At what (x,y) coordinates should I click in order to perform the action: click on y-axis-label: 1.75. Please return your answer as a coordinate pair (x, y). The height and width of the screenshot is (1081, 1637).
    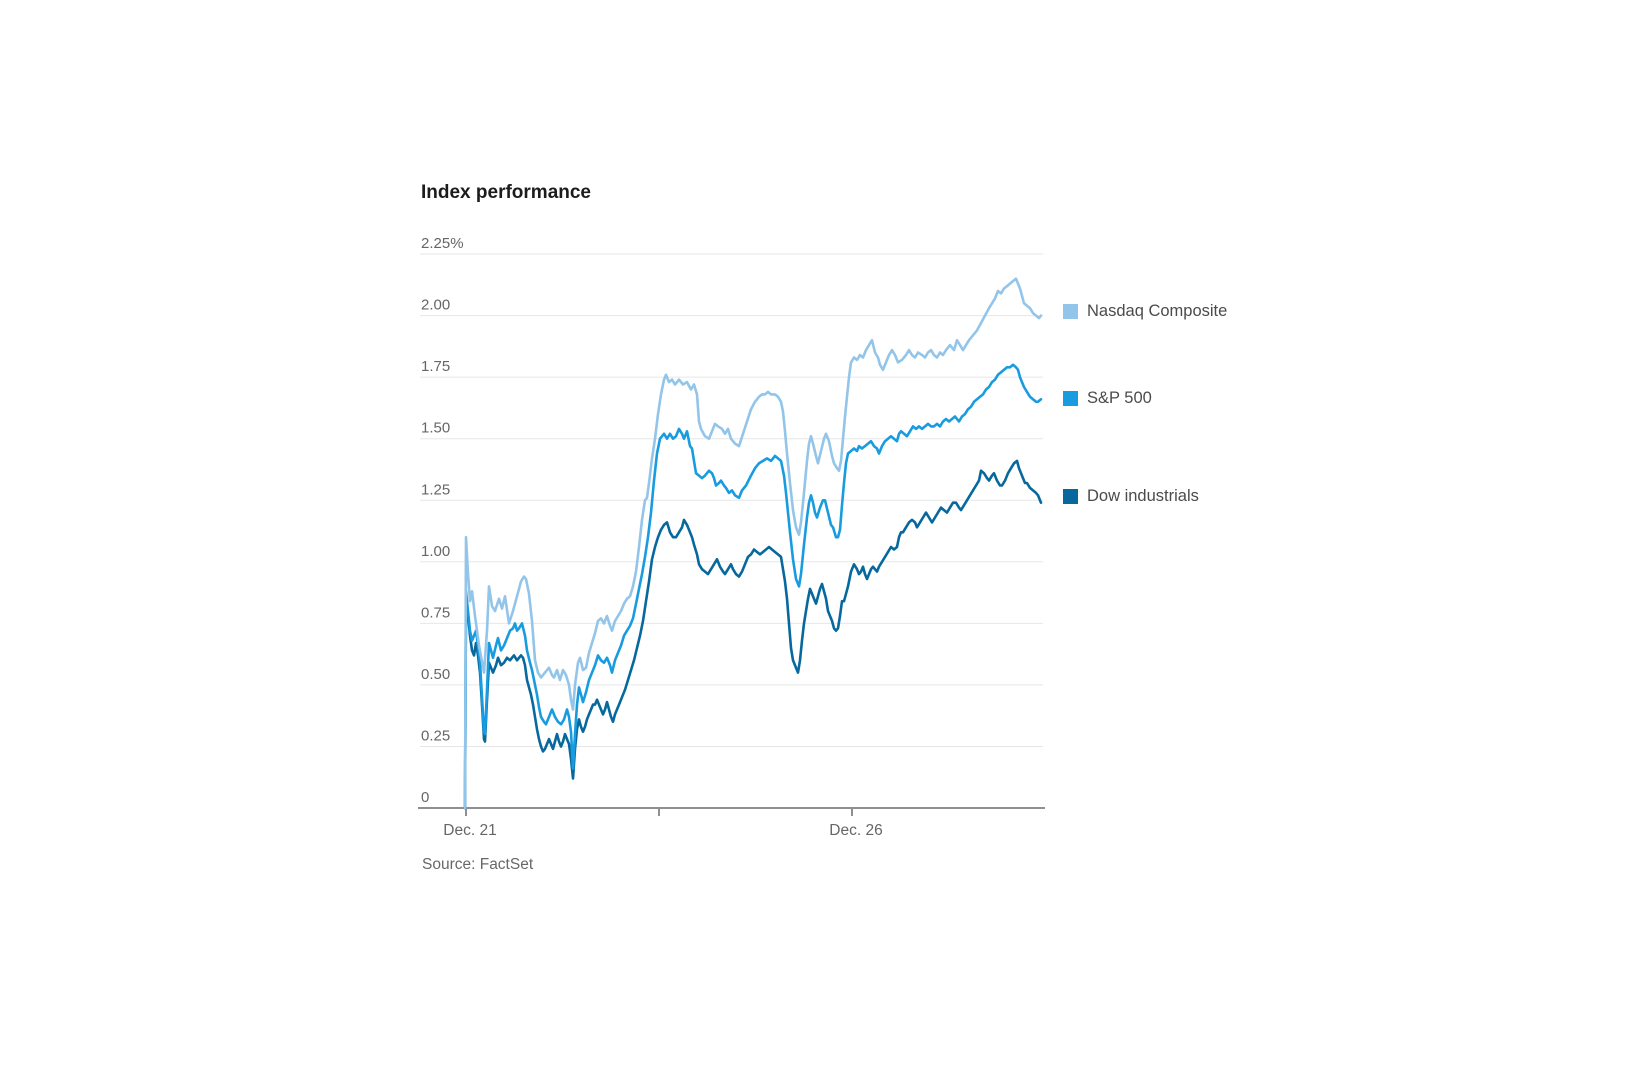
    Looking at the image, I should click on (435, 366).